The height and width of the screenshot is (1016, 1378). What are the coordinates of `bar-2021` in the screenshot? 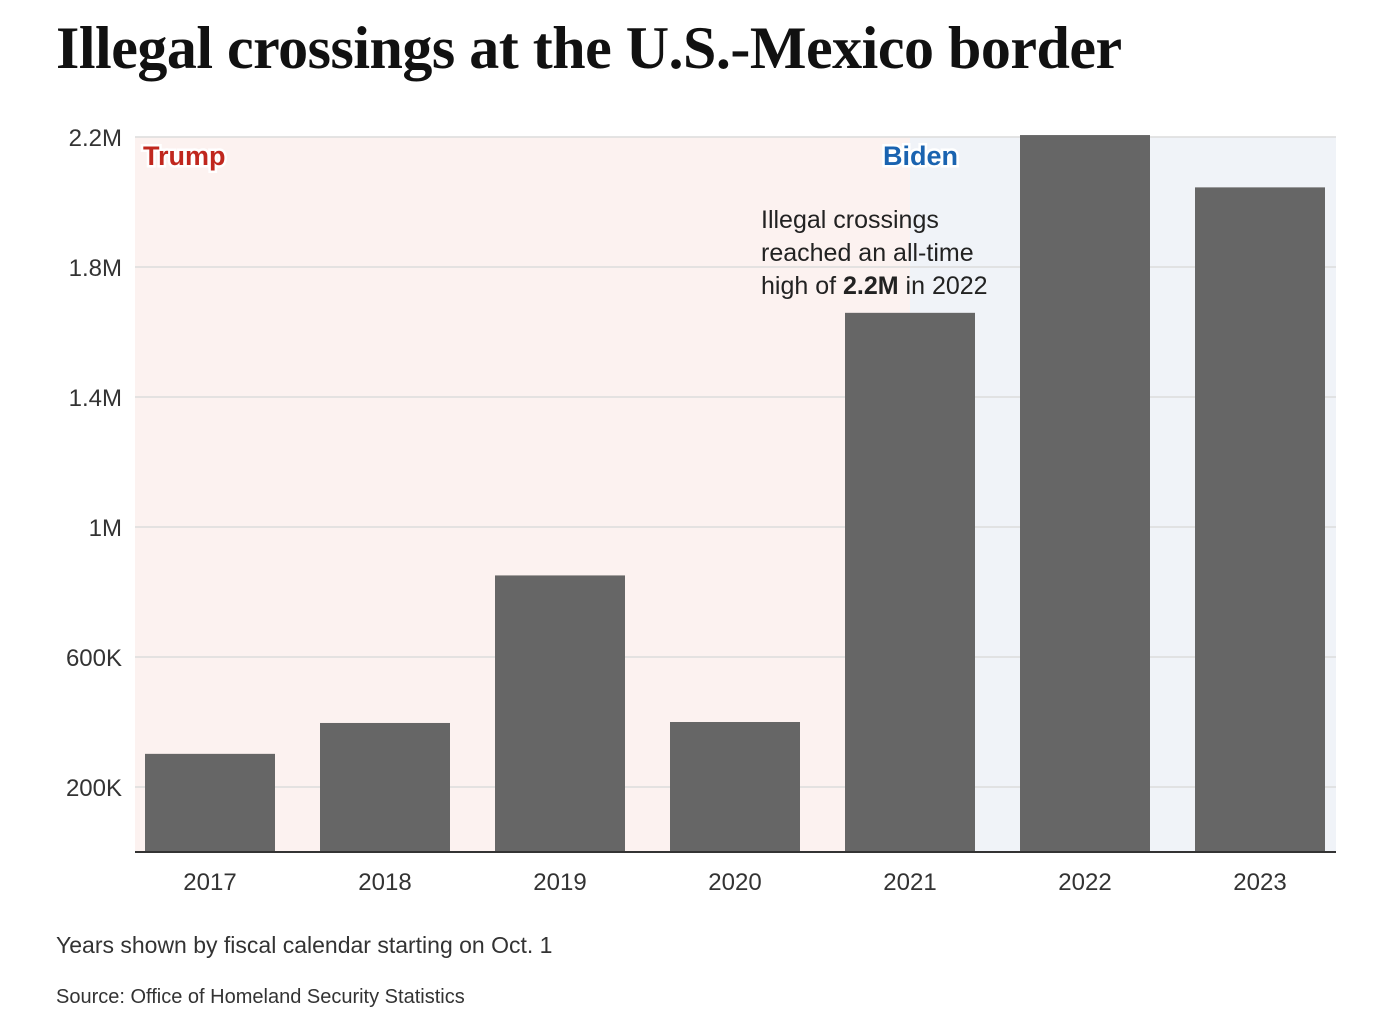 It's located at (910, 582).